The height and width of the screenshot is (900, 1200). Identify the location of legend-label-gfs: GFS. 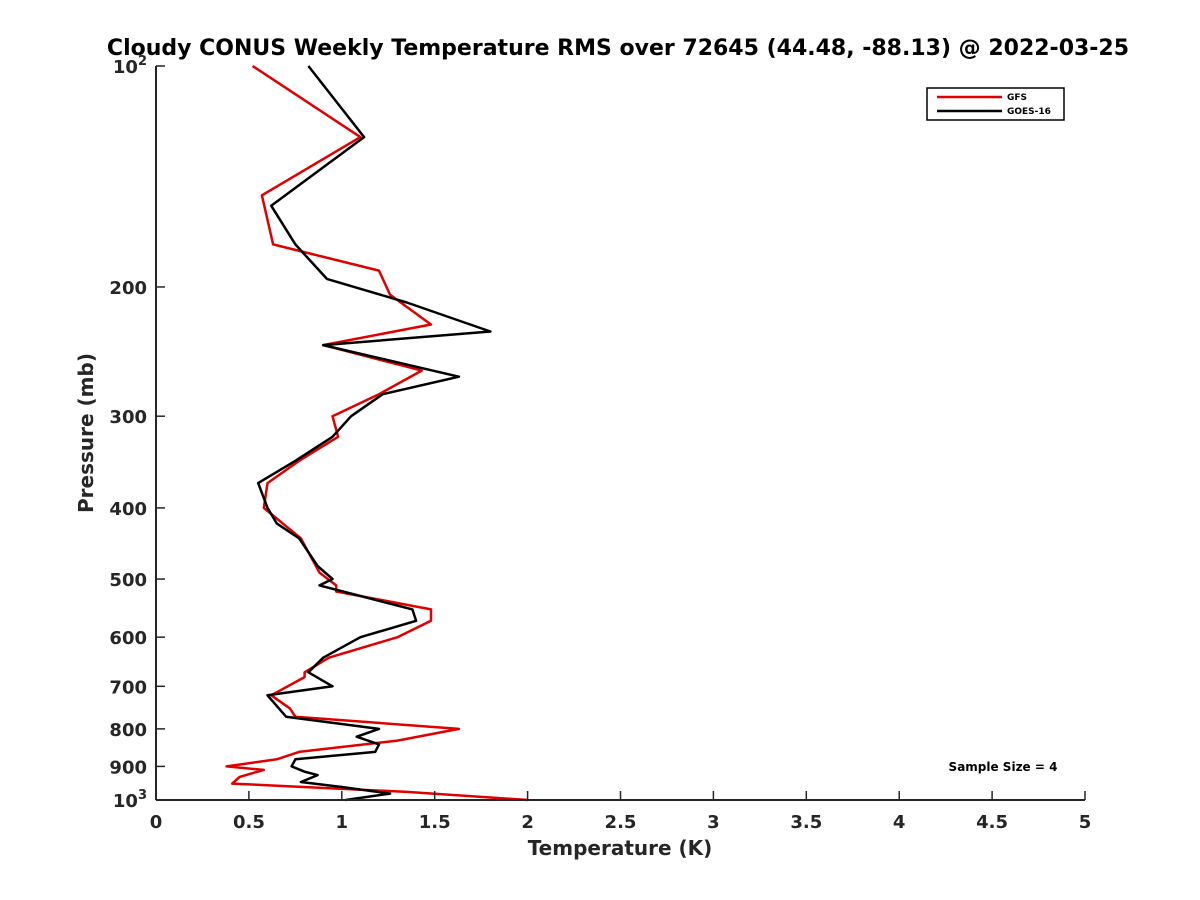
(1017, 98).